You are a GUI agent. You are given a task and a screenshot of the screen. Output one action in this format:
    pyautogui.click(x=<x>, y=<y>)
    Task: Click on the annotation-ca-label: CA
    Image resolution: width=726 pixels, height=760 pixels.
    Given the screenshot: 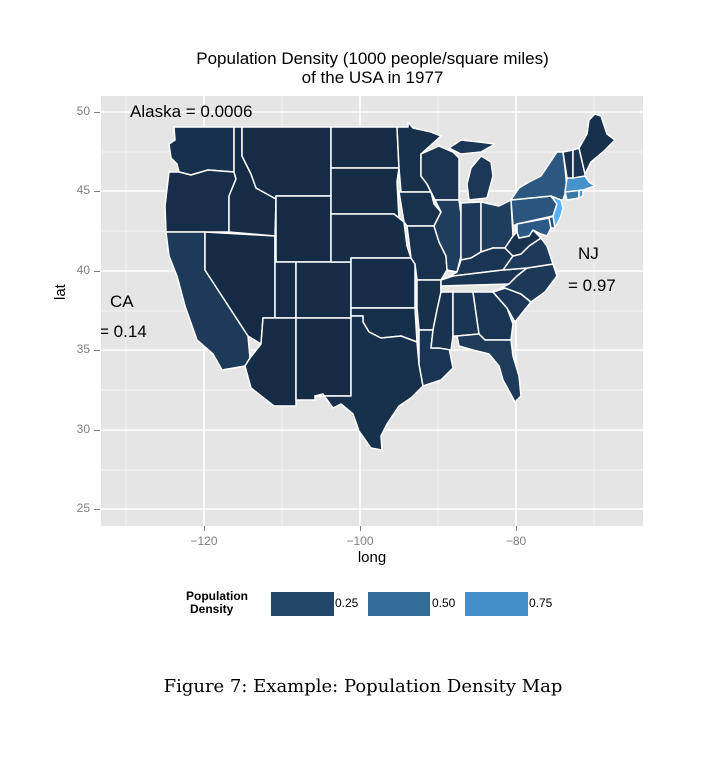 What is the action you would take?
    pyautogui.click(x=122, y=301)
    